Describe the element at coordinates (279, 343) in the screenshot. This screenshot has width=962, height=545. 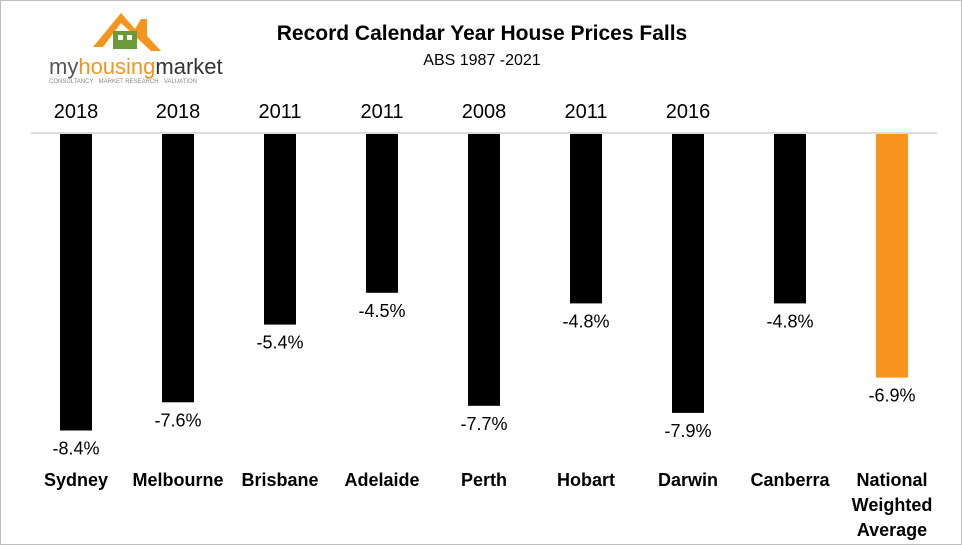
I see `data-label: -5.4%` at that location.